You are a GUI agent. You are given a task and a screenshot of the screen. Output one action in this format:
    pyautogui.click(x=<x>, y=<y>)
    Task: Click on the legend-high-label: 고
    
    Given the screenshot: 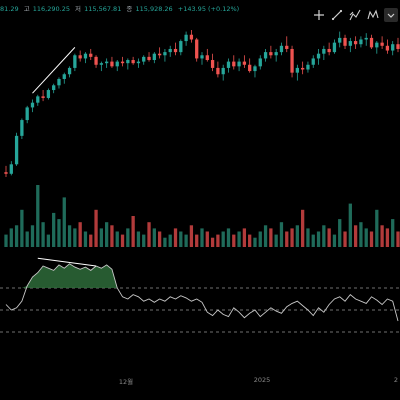 What is the action you would take?
    pyautogui.click(x=26, y=9)
    